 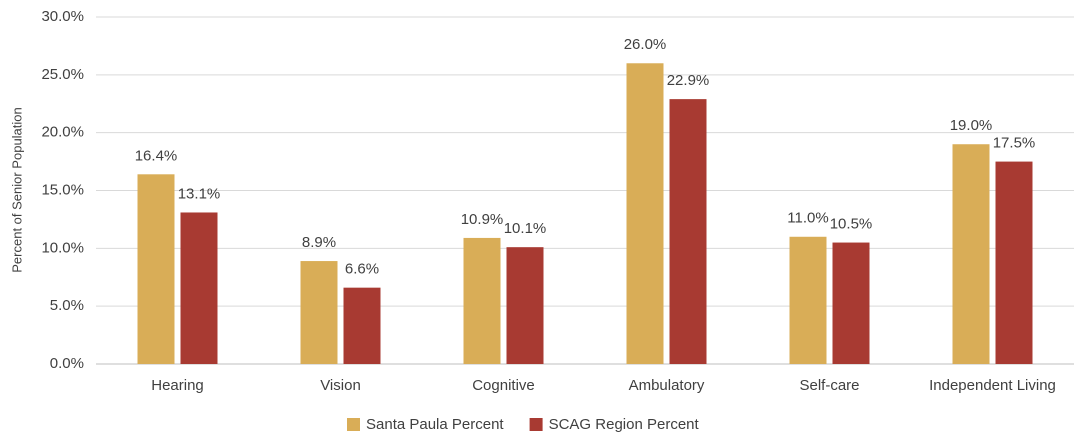 I want to click on y-axis-label: Percent of Senior Population, so click(x=16, y=190).